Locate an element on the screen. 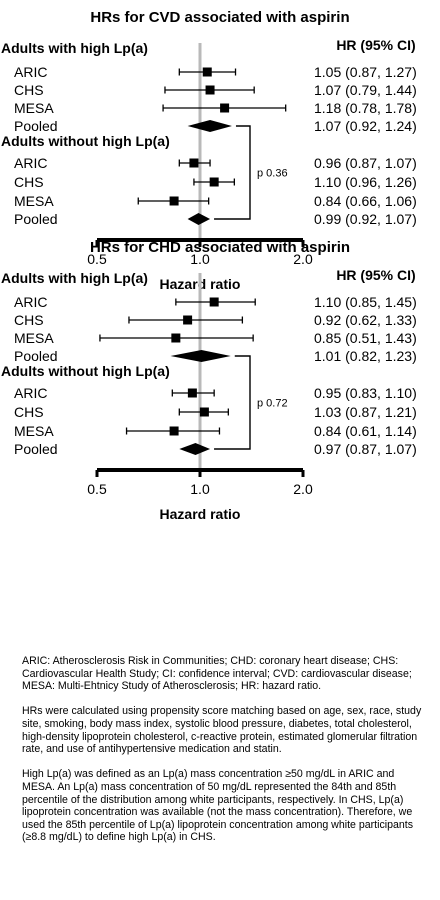 This screenshot has width=440, height=900. chart-title: HRs for CHD associated with aspirin is located at coordinates (220, 247).